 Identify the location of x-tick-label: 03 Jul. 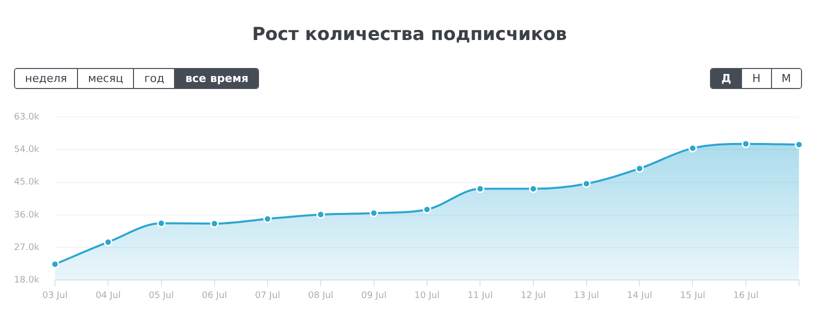
(55, 295).